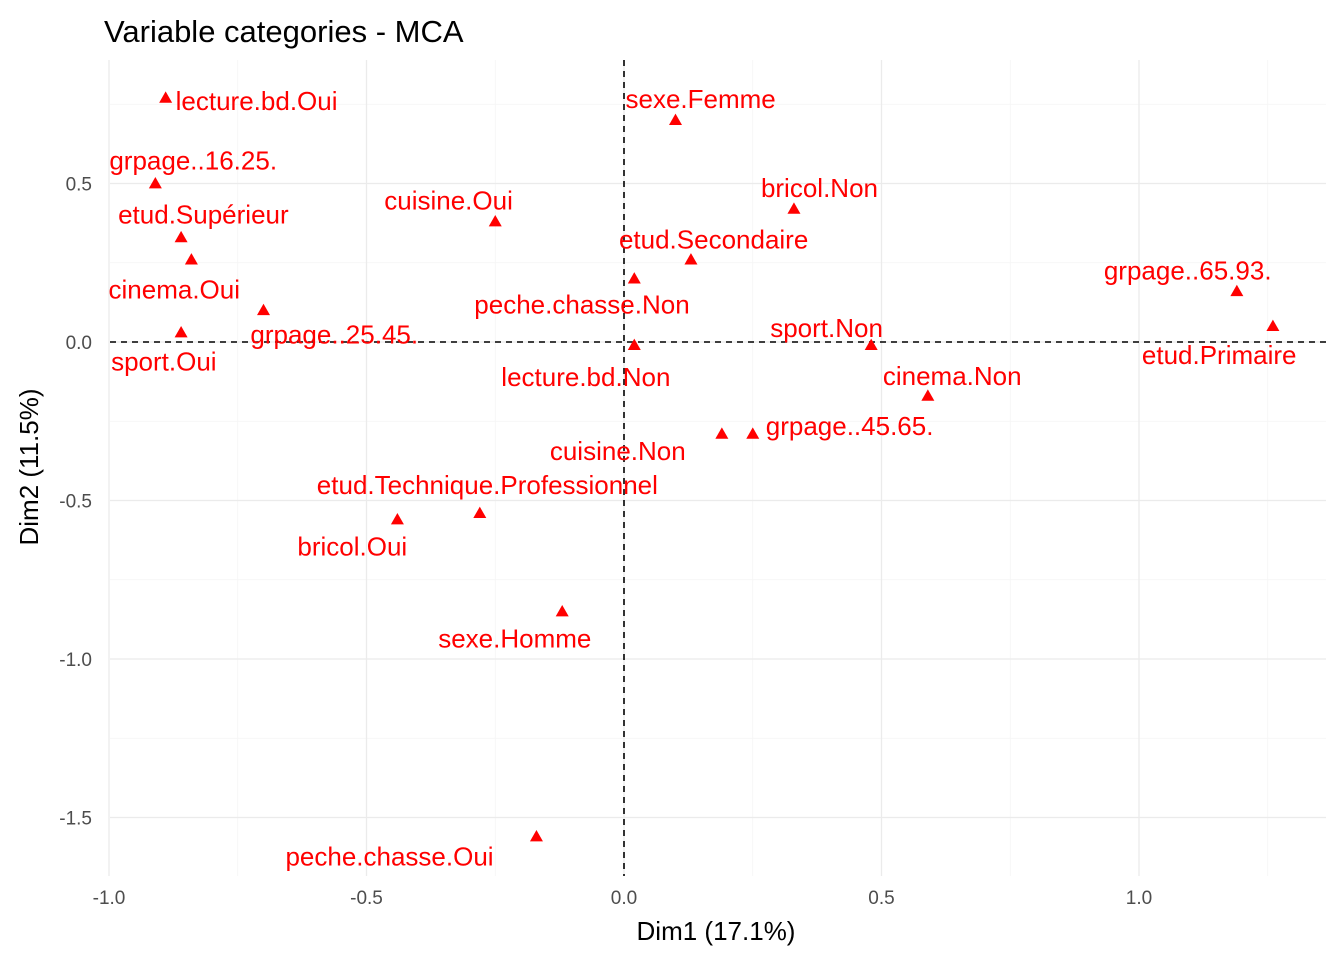 The height and width of the screenshot is (960, 1344). What do you see at coordinates (284, 31) in the screenshot?
I see `chart-title: Variable categories - MCA` at bounding box center [284, 31].